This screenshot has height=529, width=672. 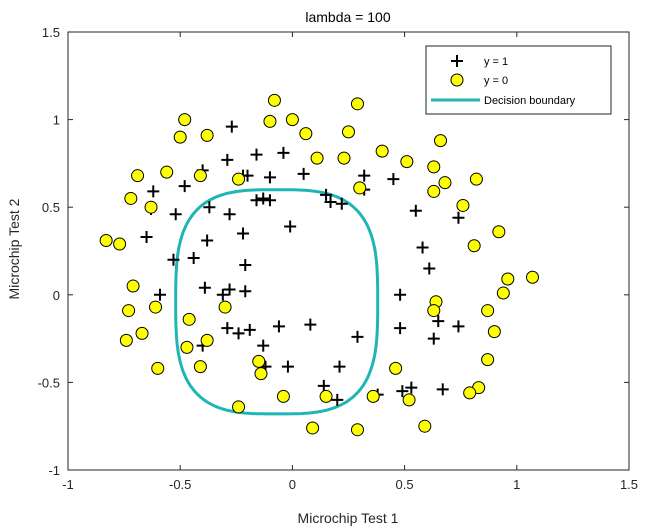 What do you see at coordinates (496, 81) in the screenshot?
I see `legend-label-negative: y = 0` at bounding box center [496, 81].